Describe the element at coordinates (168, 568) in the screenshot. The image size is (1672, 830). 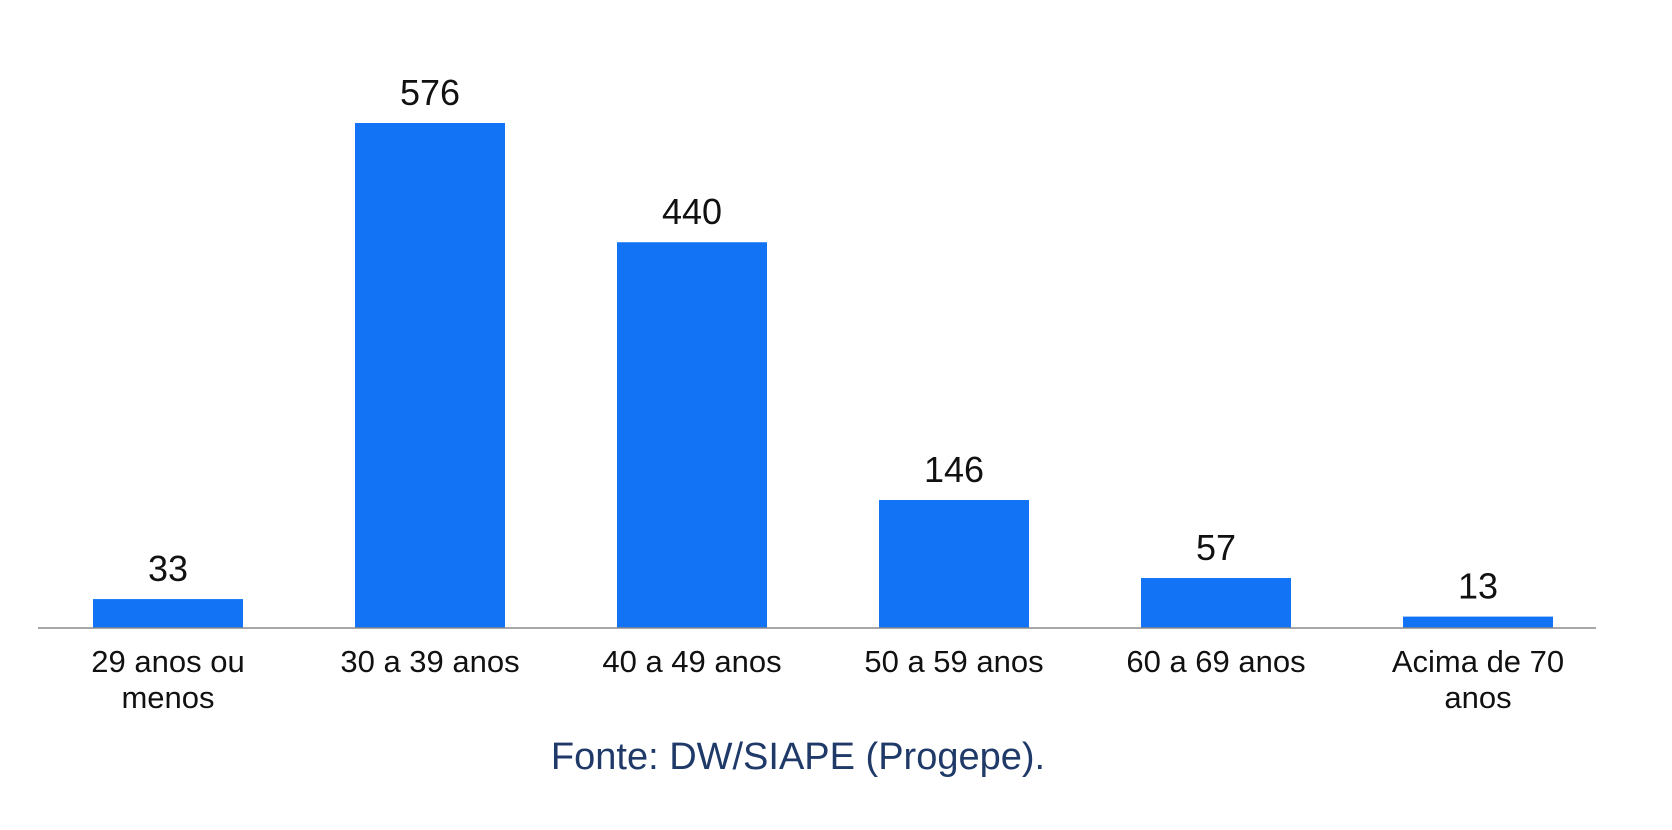
I see `data-label-0: 33` at that location.